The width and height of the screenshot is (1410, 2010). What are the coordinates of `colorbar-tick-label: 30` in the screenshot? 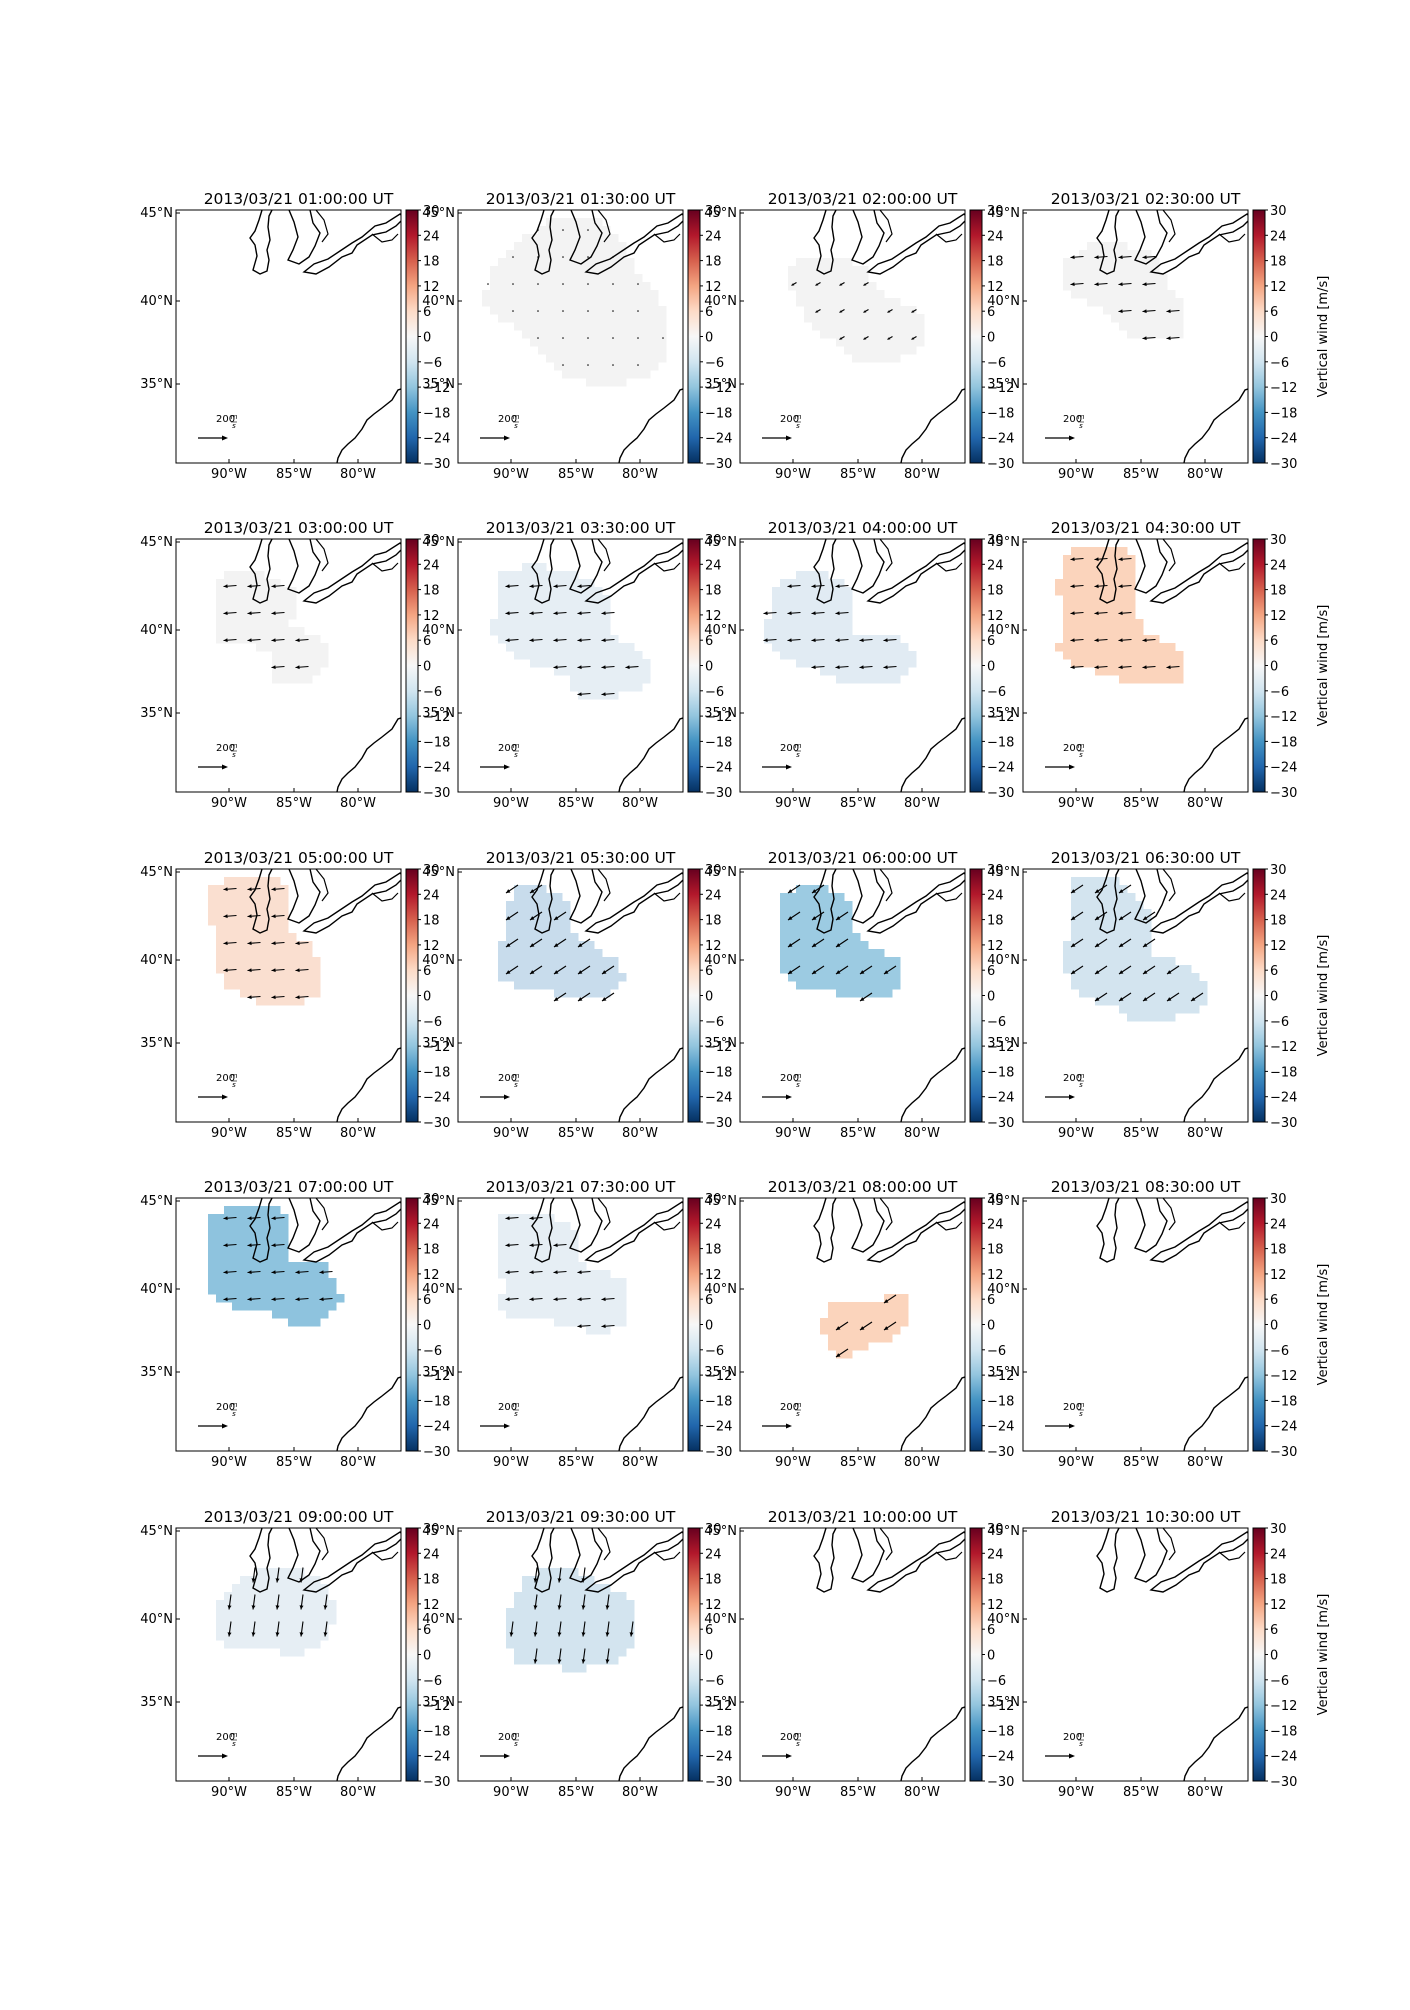 It's located at (995, 1199).